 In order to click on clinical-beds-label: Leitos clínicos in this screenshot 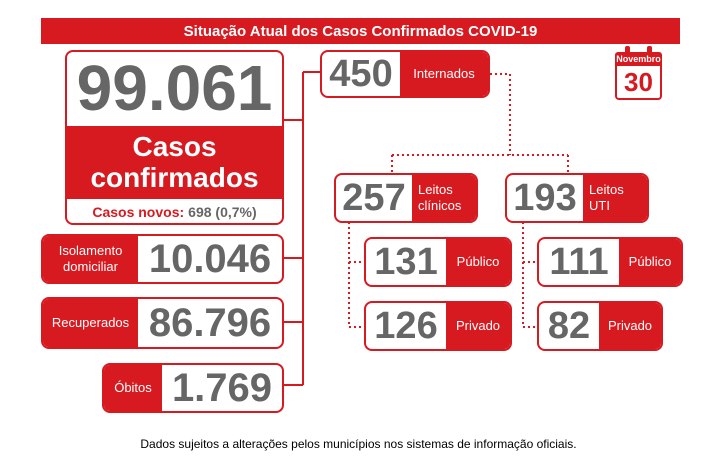, I will do `click(444, 198)`.